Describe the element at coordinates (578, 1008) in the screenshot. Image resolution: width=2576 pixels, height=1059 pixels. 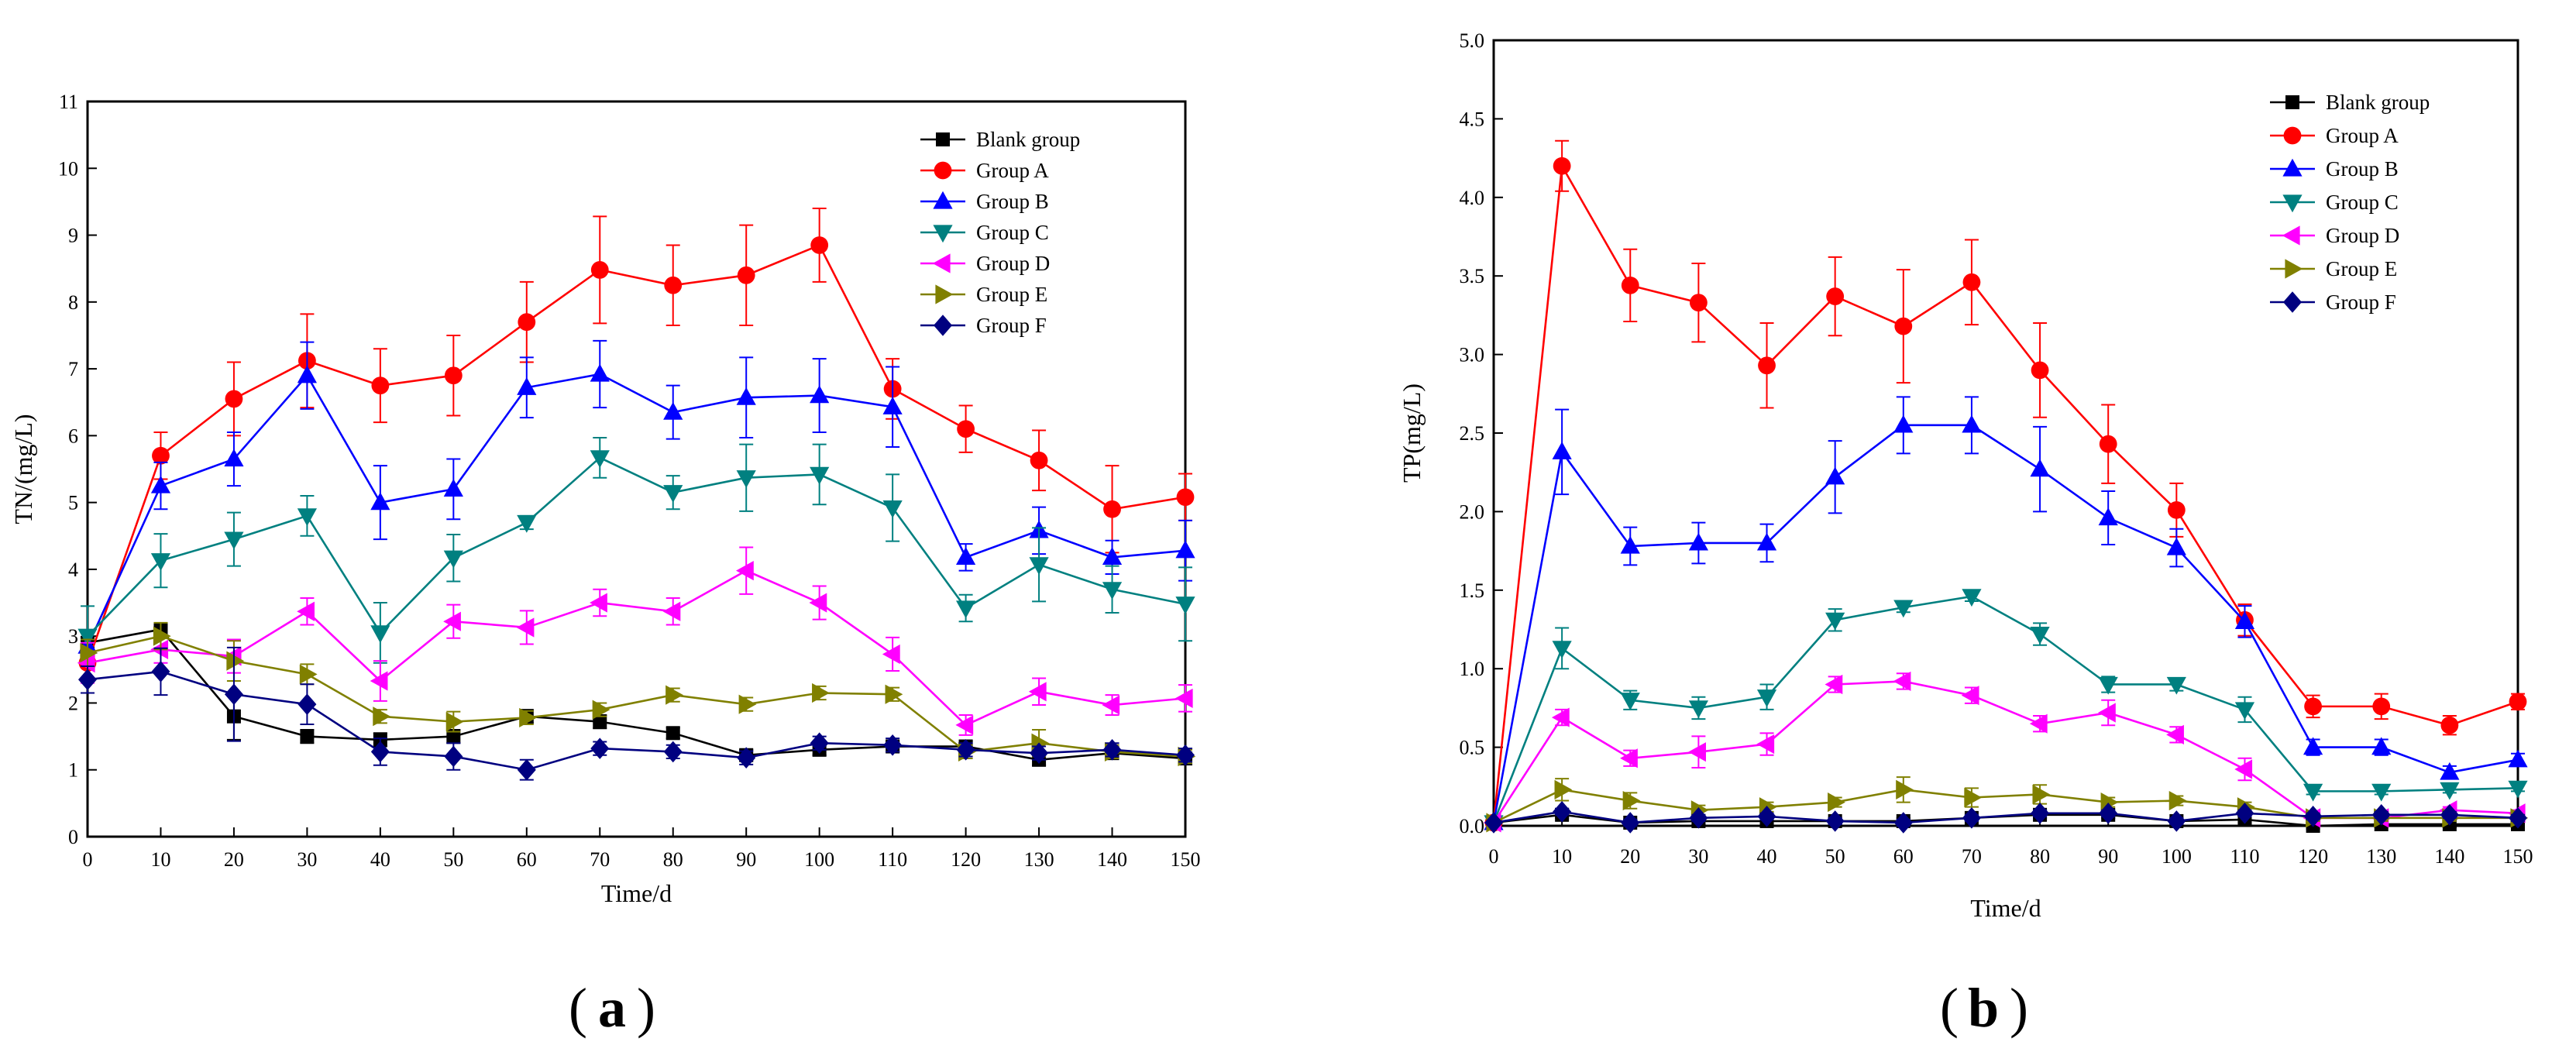
I see `panel-label-a-open: (` at that location.